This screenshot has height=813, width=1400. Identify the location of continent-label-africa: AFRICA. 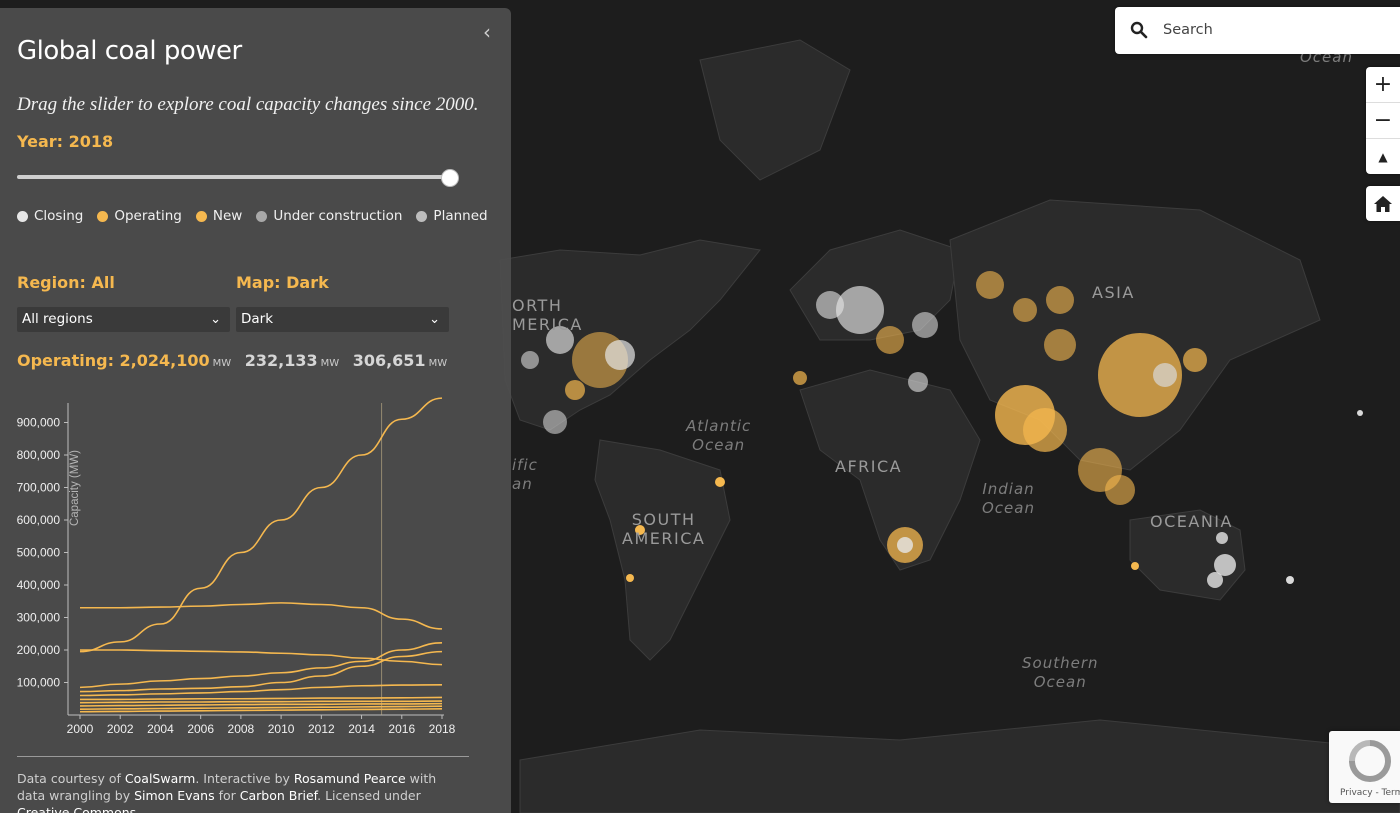
(869, 466).